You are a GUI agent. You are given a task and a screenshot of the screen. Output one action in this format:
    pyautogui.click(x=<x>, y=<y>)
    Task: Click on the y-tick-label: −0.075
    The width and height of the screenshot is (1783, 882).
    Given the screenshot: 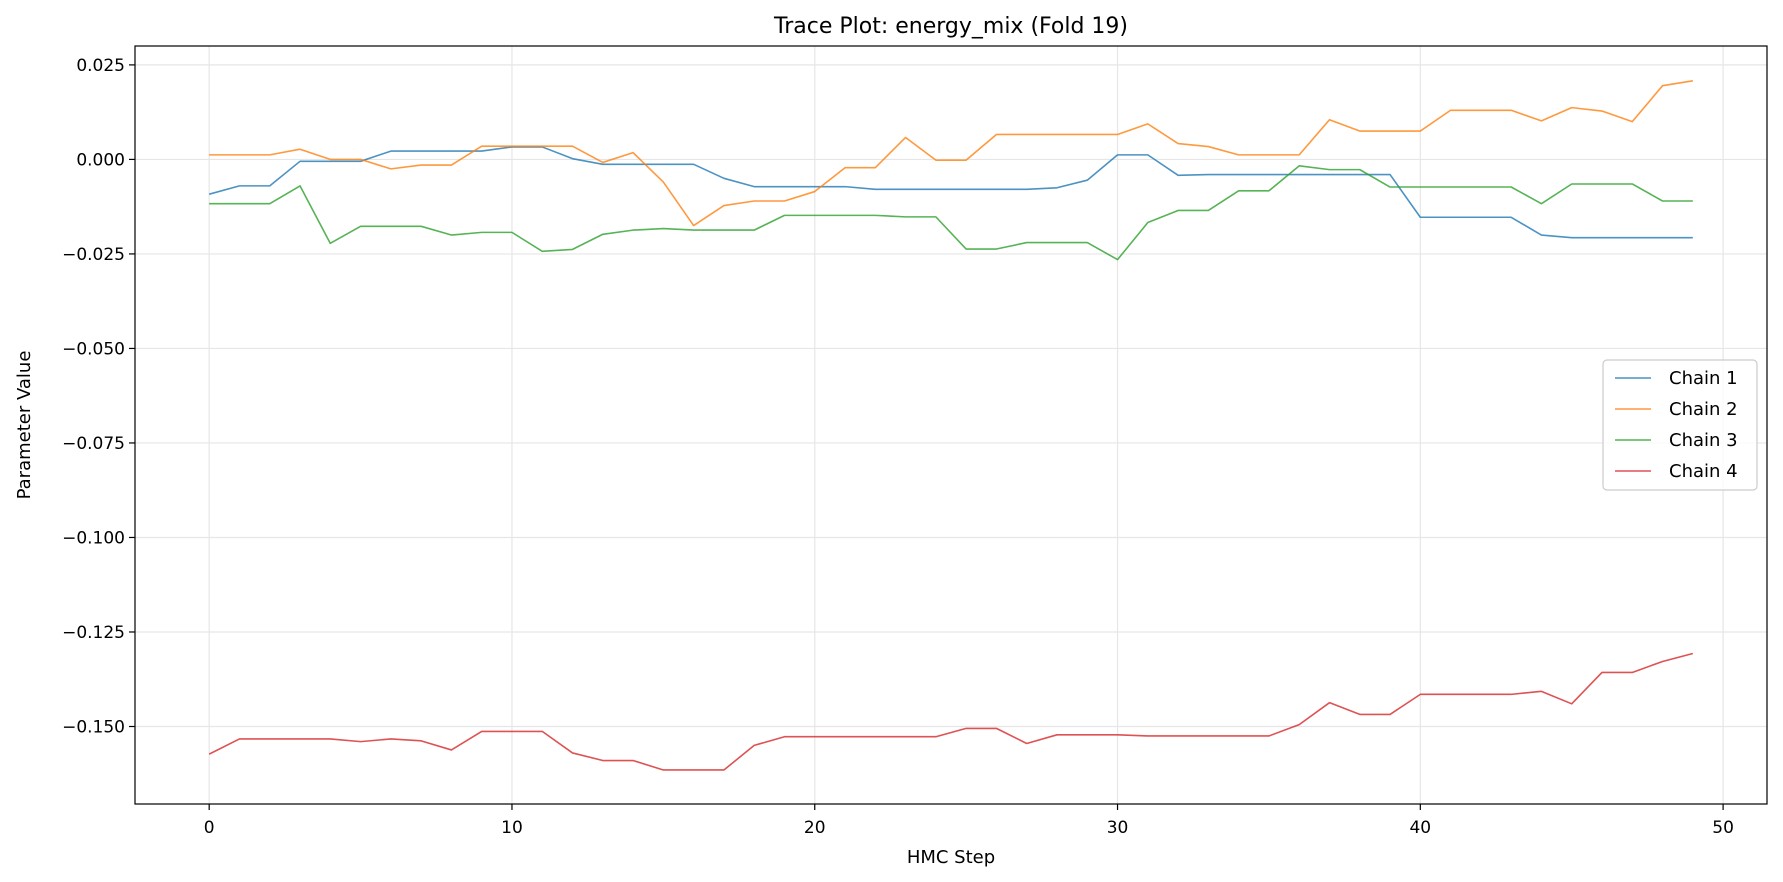 What is the action you would take?
    pyautogui.click(x=93, y=444)
    